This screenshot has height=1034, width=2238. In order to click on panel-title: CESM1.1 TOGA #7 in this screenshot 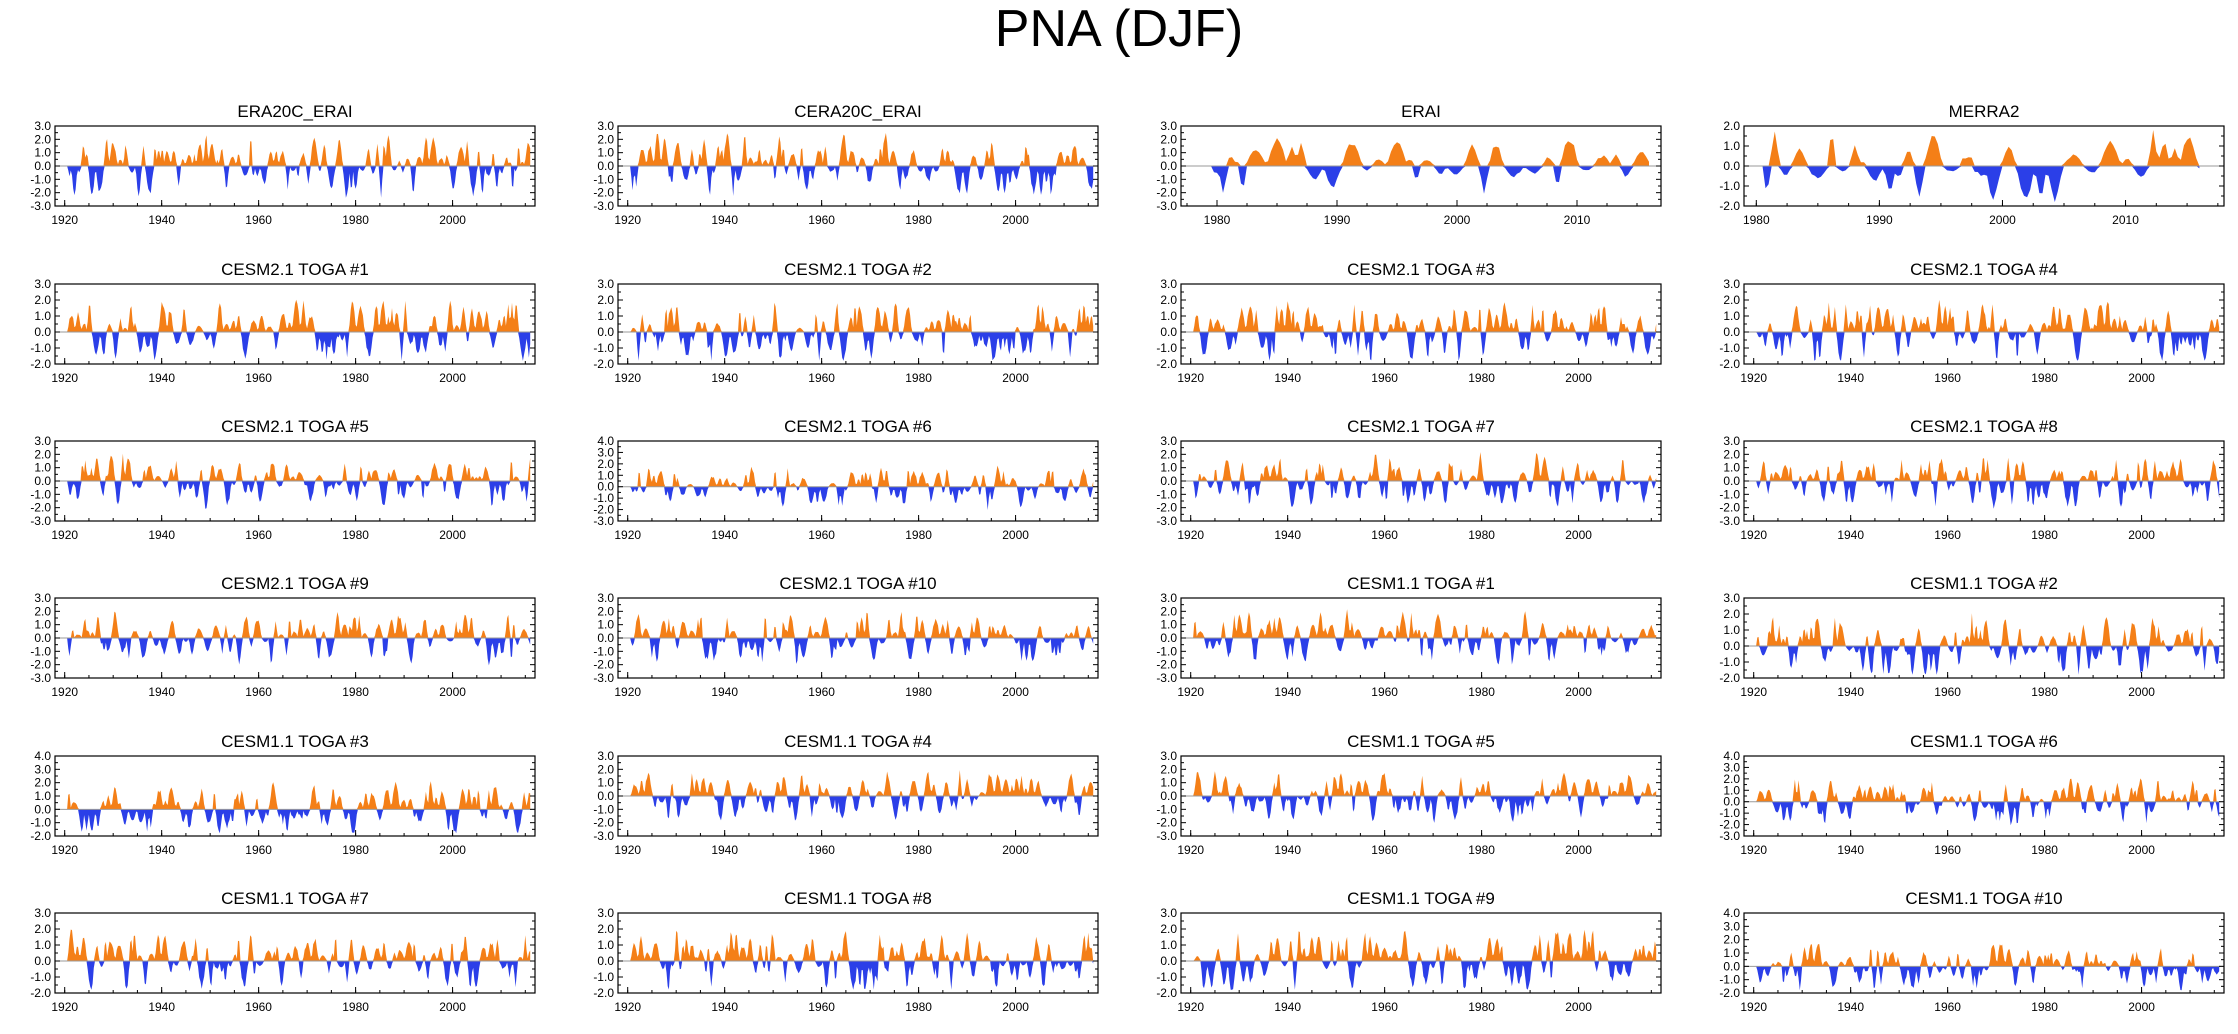, I will do `click(295, 898)`.